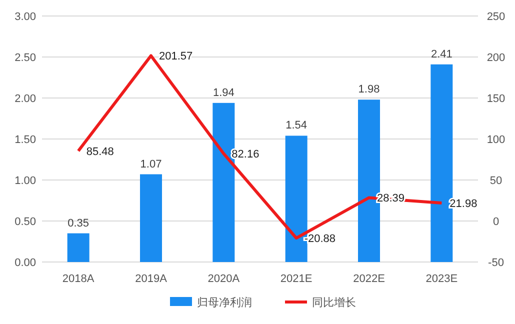  Describe the element at coordinates (25, 17) in the screenshot. I see `y-tick-label: 3.00` at that location.